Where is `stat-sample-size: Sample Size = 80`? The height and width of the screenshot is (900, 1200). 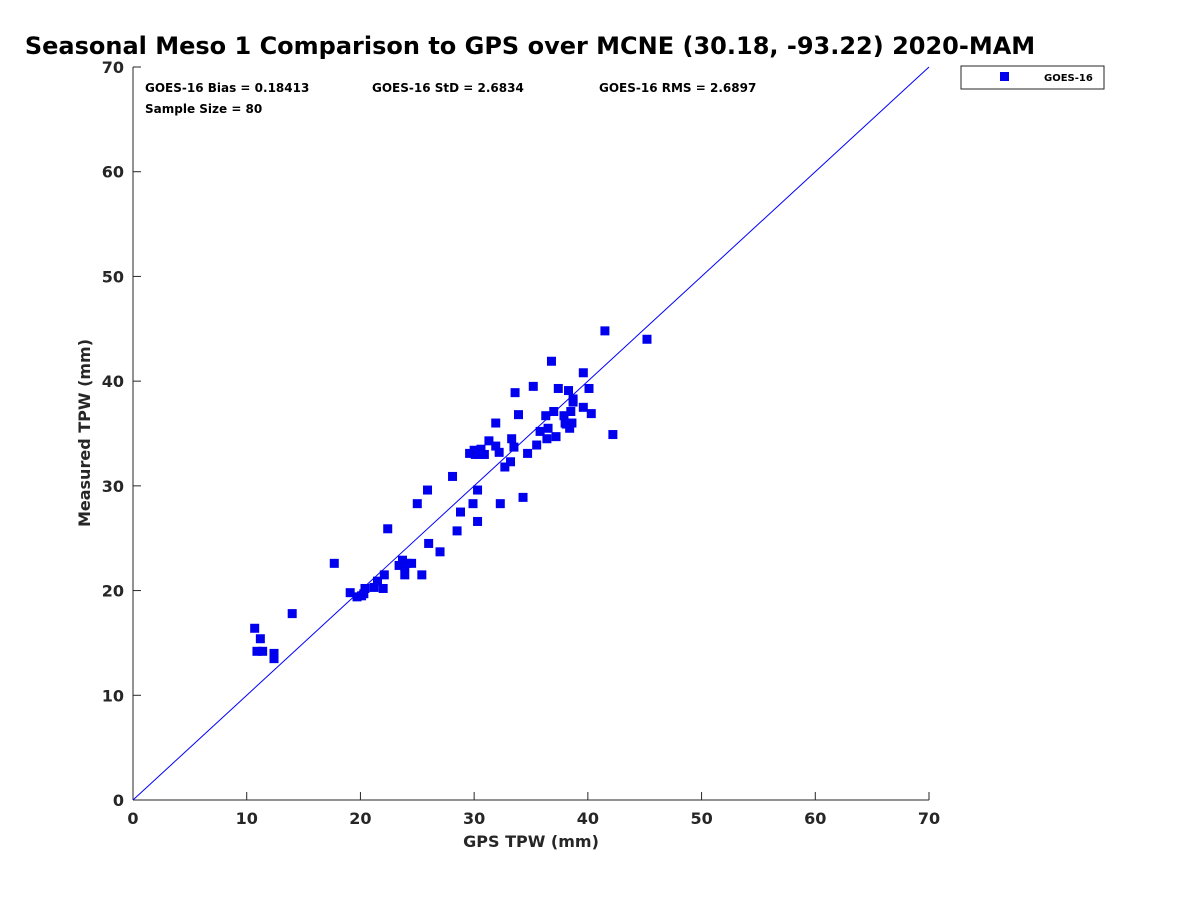
stat-sample-size: Sample Size = 80 is located at coordinates (203, 109).